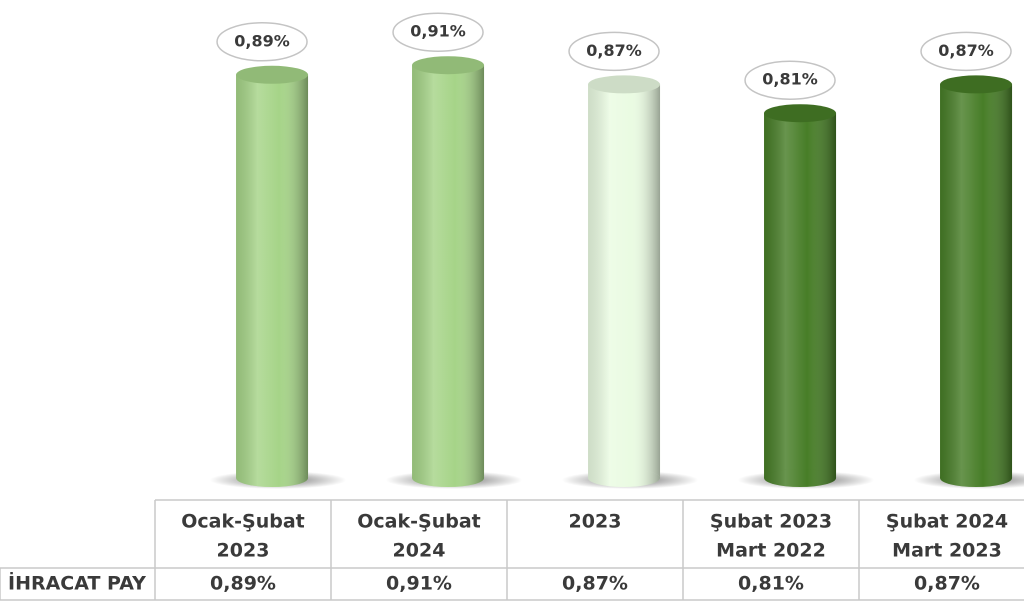 The width and height of the screenshot is (1024, 608). Describe the element at coordinates (419, 584) in the screenshot. I see `table-value: 0,91%` at that location.